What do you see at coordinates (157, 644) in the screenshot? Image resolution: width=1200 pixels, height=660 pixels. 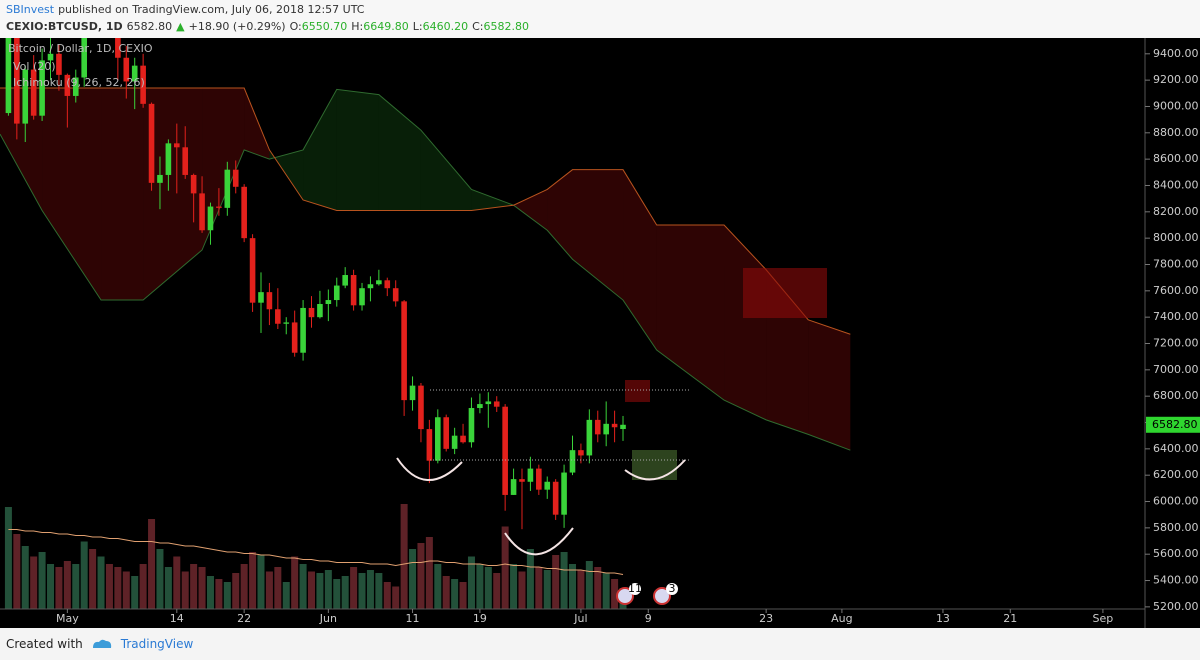 I see `brand: TradingView` at bounding box center [157, 644].